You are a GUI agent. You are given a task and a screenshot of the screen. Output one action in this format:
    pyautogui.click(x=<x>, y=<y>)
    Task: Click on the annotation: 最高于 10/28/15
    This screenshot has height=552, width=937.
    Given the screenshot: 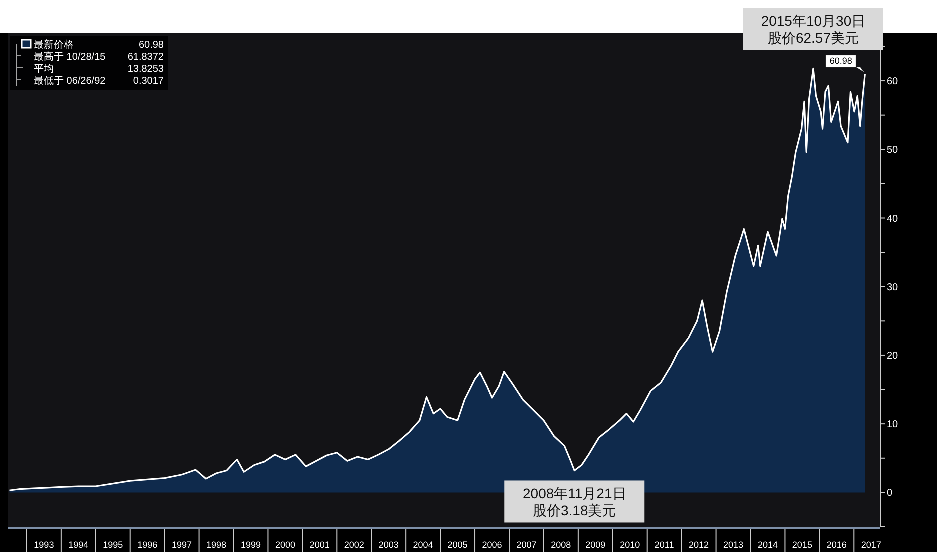 What is the action you would take?
    pyautogui.click(x=70, y=57)
    